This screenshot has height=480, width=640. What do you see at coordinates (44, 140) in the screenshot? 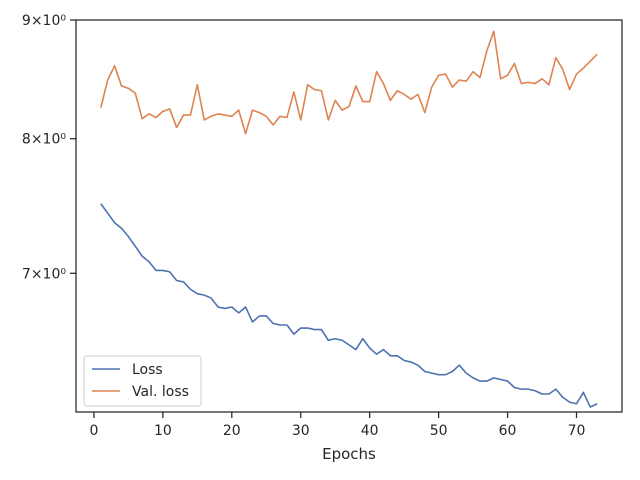
I see `y-tick-label: 8×10⁰` at bounding box center [44, 140].